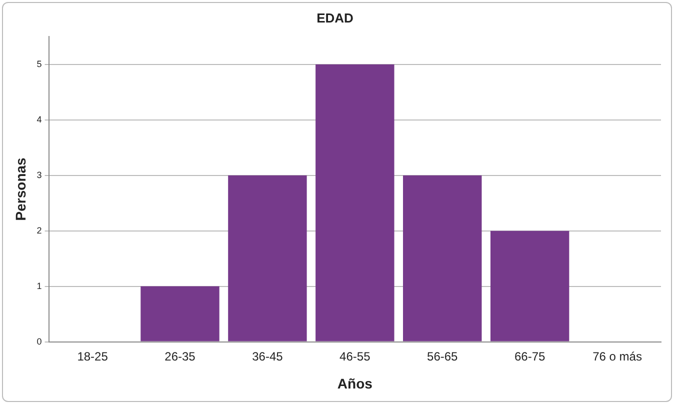 Image resolution: width=676 pixels, height=406 pixels. Describe the element at coordinates (530, 356) in the screenshot. I see `x-tick-label: 66-75` at that location.